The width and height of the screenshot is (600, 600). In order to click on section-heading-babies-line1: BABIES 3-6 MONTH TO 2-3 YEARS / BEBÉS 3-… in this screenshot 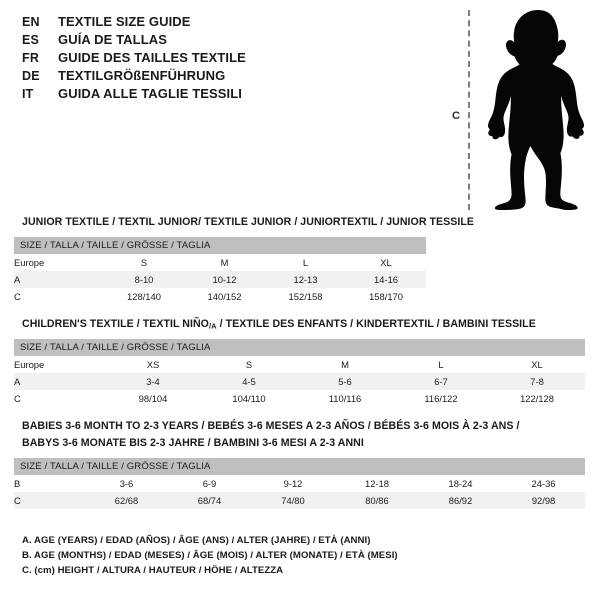, I will do `click(271, 426)`.